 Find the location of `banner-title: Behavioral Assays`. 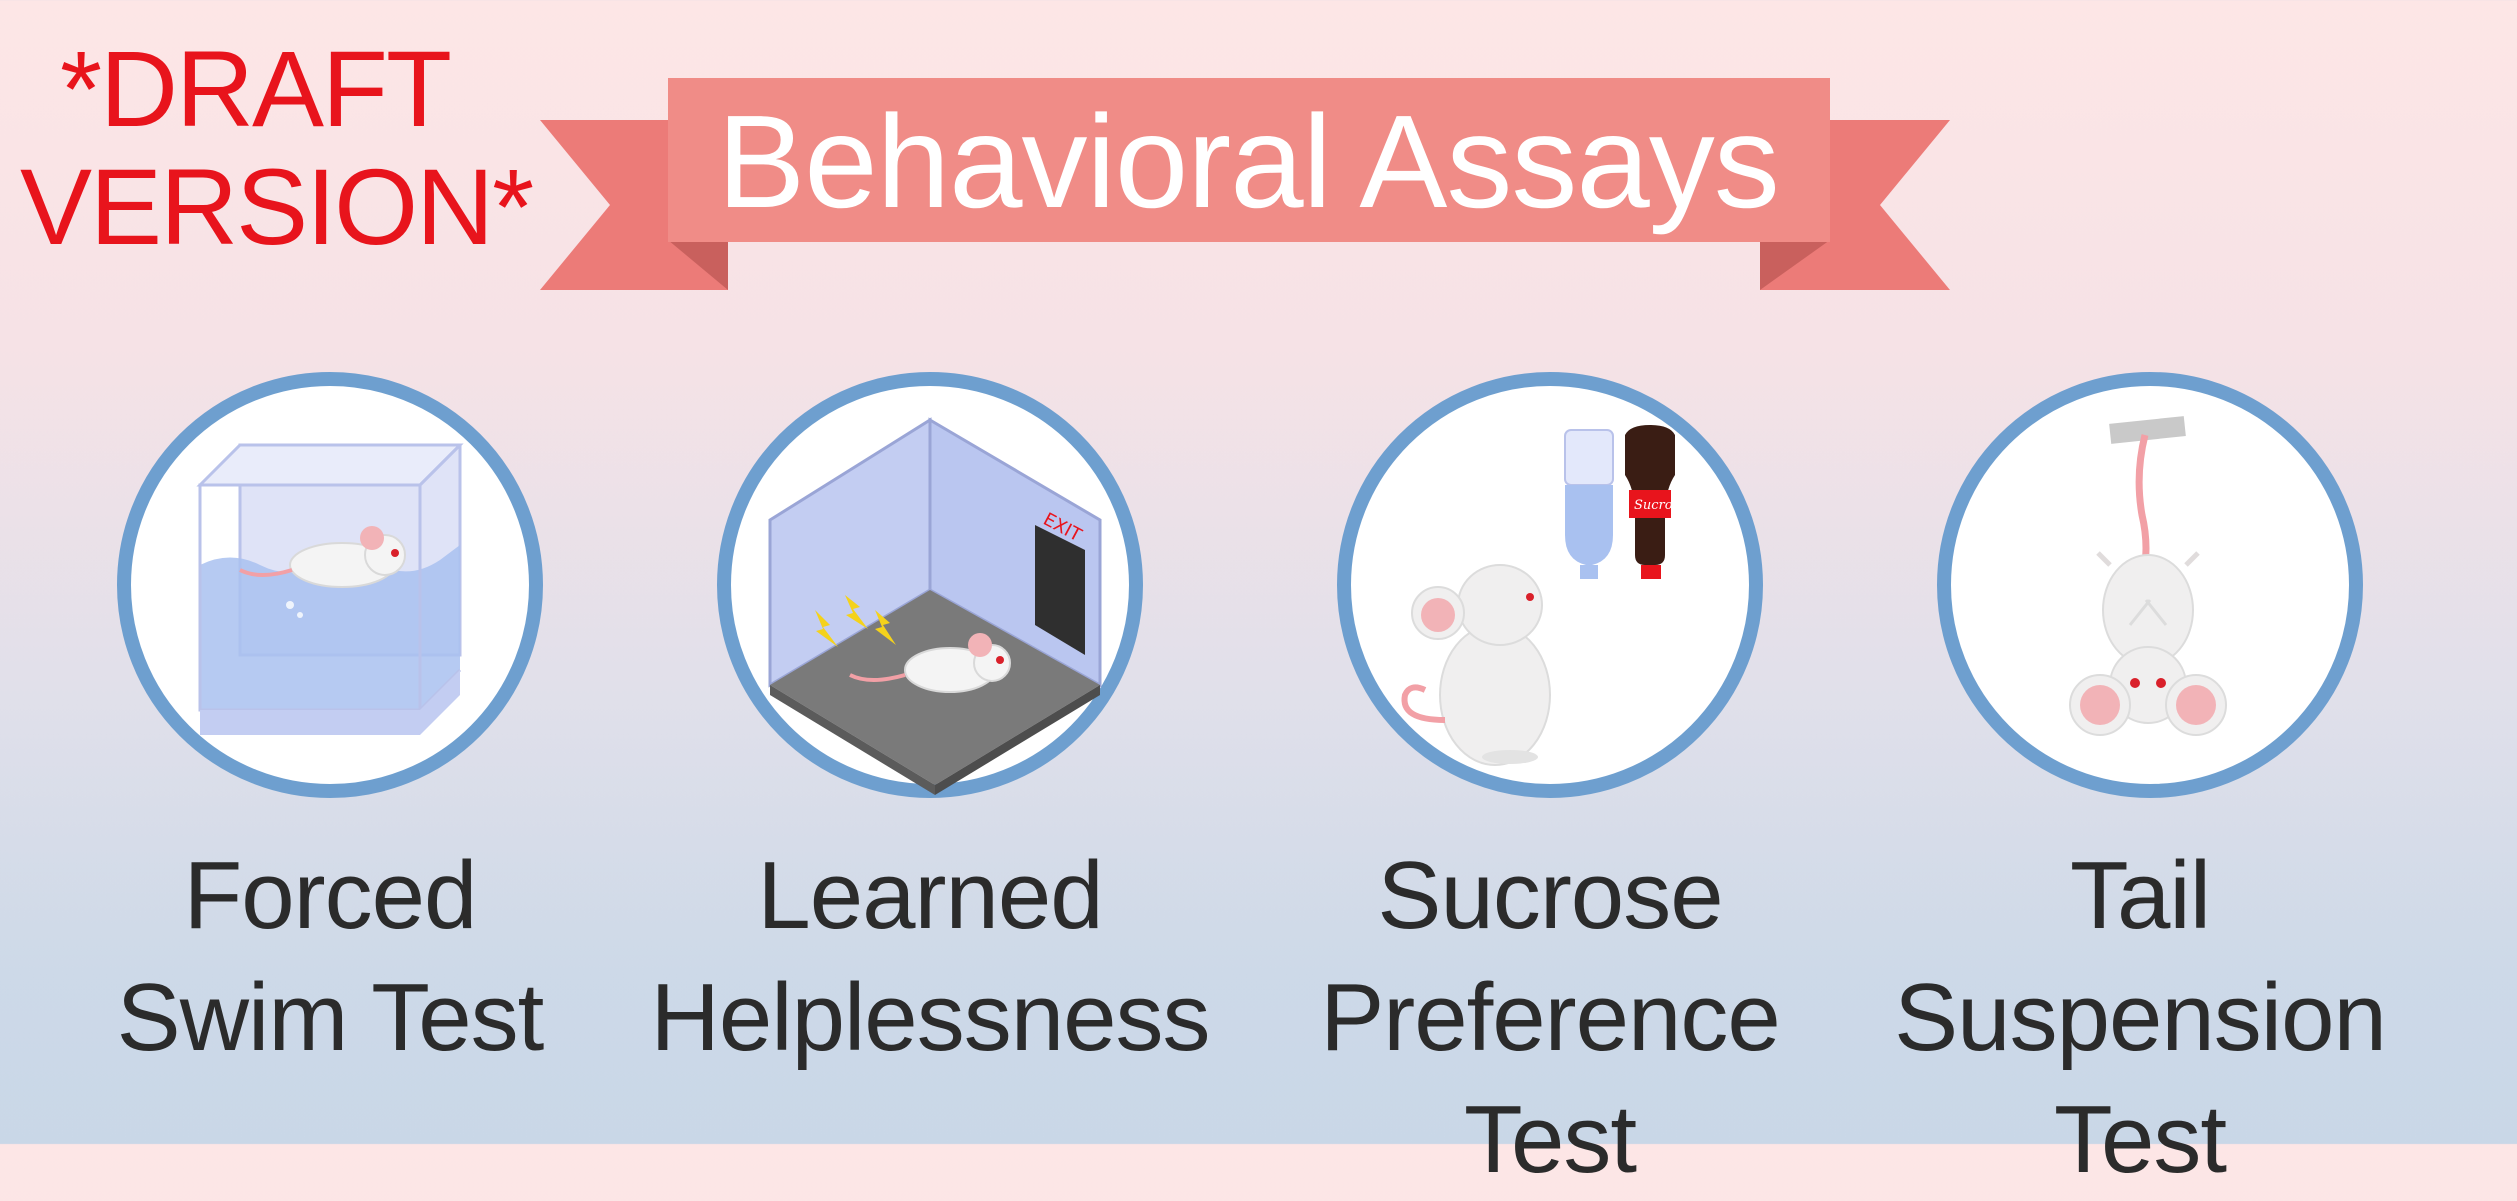

banner-title: Behavioral Assays is located at coordinates (1248, 161).